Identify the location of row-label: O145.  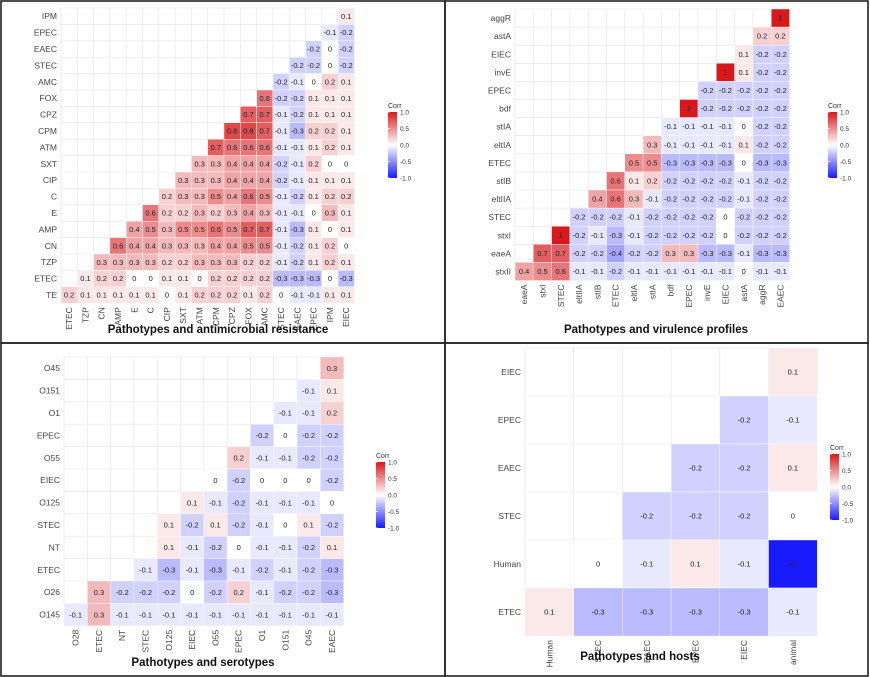
(49, 615).